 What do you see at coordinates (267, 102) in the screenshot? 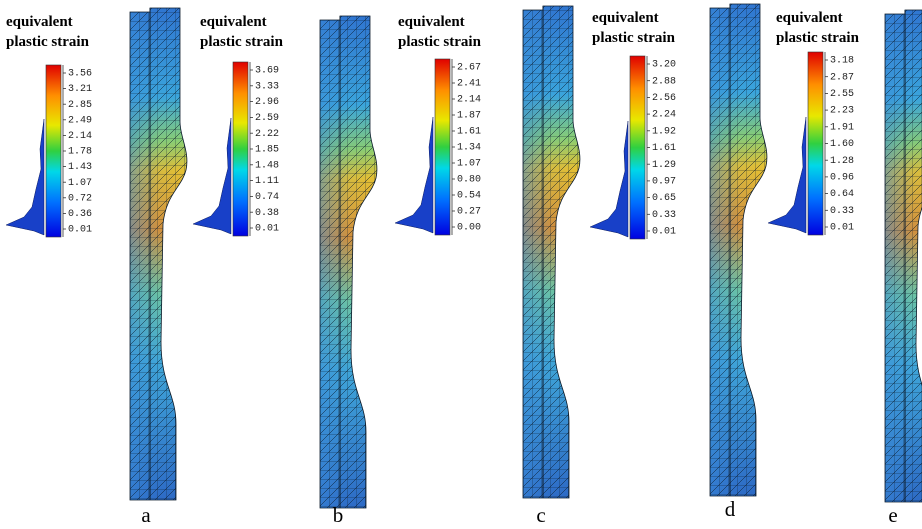
I see `tick-label: 2.96` at bounding box center [267, 102].